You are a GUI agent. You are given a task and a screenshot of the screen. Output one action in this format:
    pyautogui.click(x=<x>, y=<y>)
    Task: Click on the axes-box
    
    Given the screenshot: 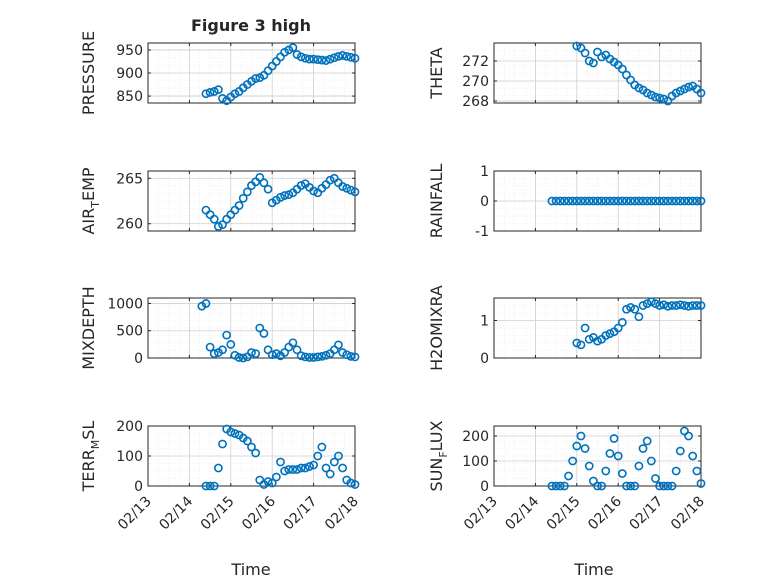 What is the action you would take?
    pyautogui.click(x=251, y=201)
    